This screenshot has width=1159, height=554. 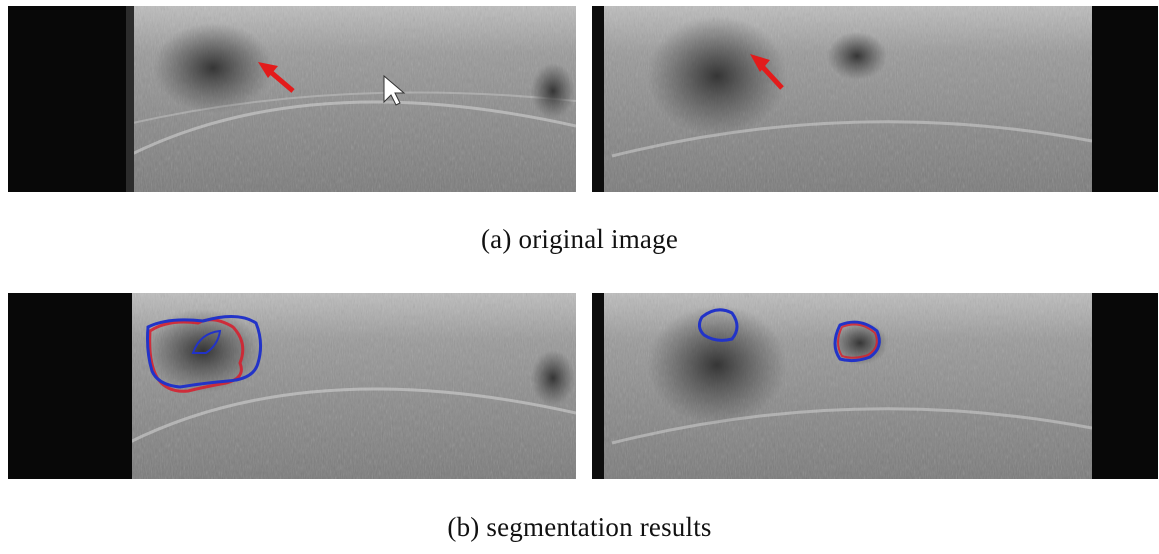 I want to click on caption-original: (a) original image, so click(x=579, y=239).